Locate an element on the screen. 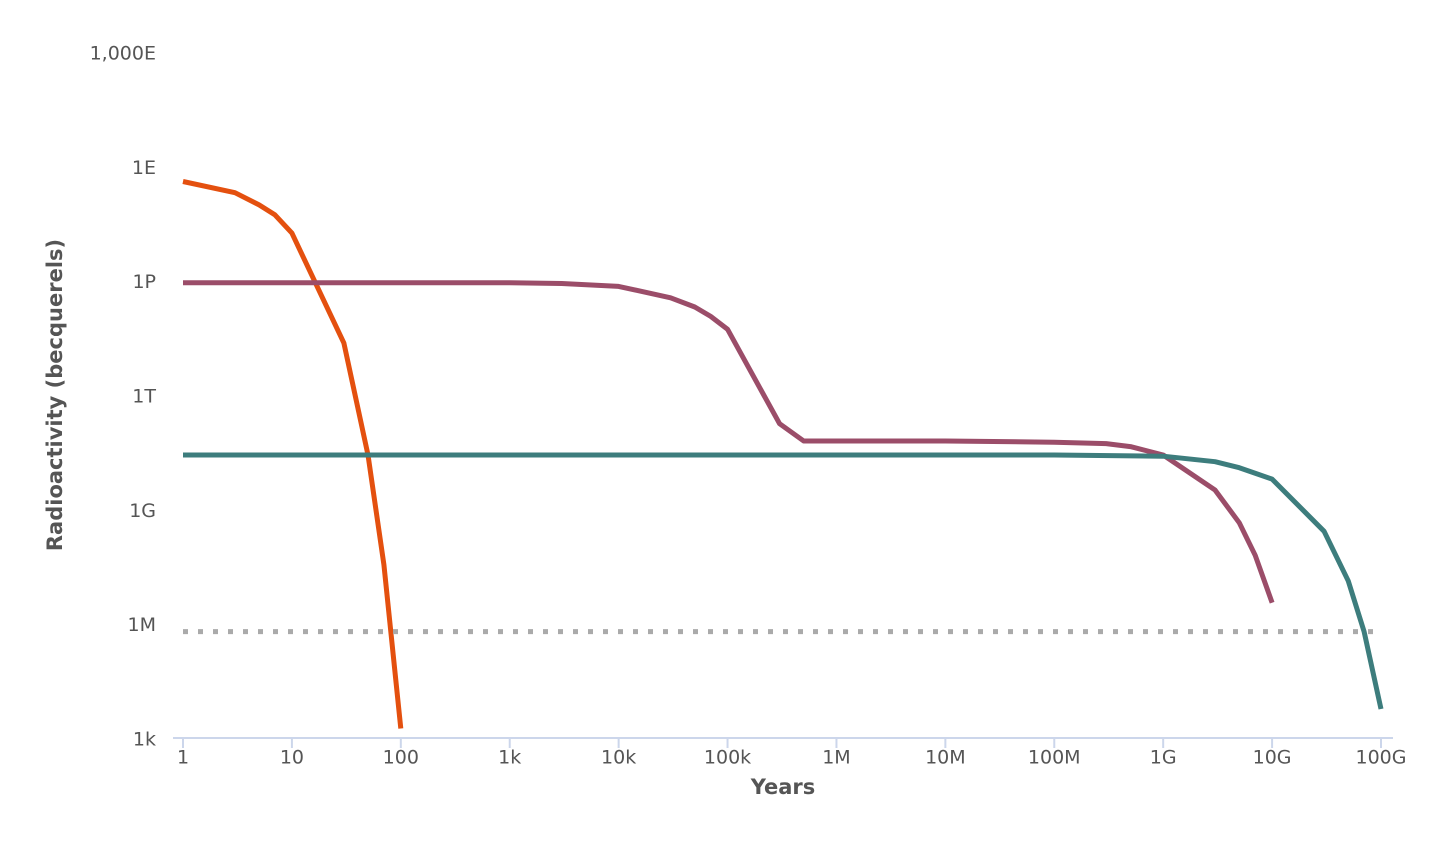 The width and height of the screenshot is (1444, 842). y-tick-label: 1M is located at coordinates (142, 625).